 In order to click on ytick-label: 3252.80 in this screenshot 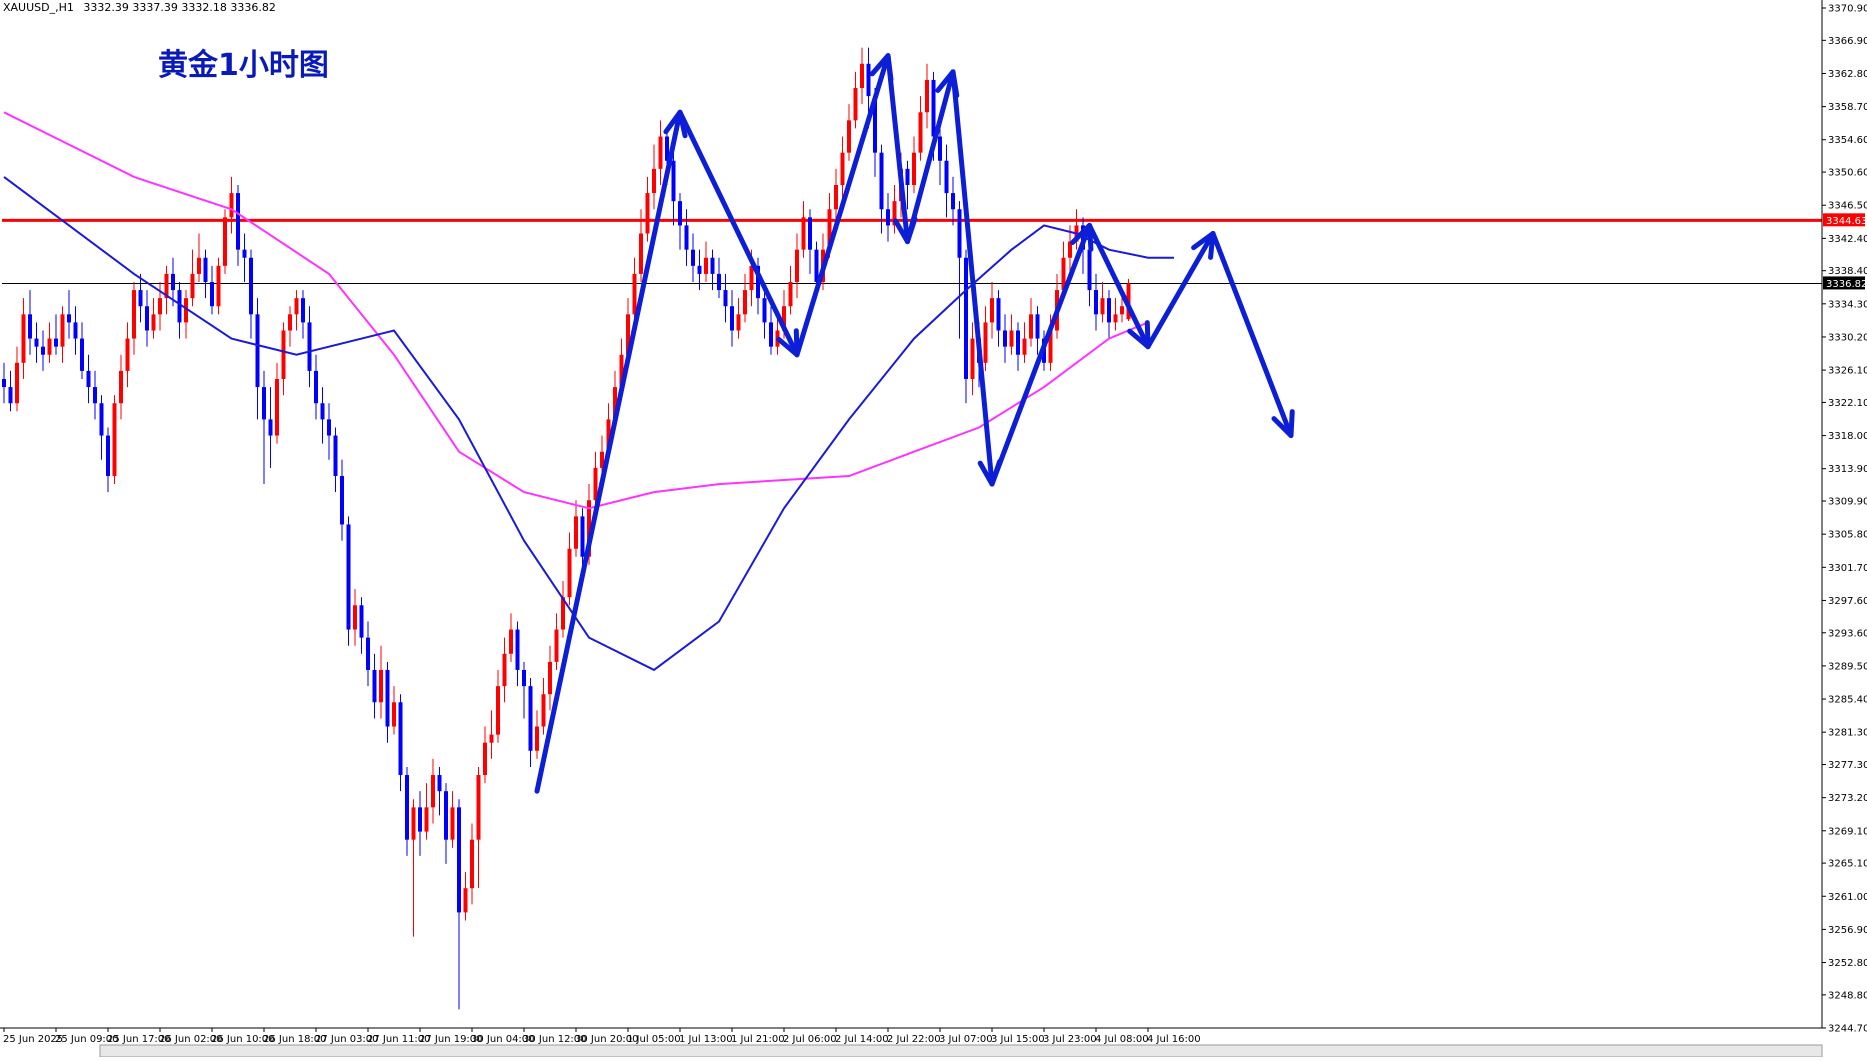, I will do `click(1847, 963)`.